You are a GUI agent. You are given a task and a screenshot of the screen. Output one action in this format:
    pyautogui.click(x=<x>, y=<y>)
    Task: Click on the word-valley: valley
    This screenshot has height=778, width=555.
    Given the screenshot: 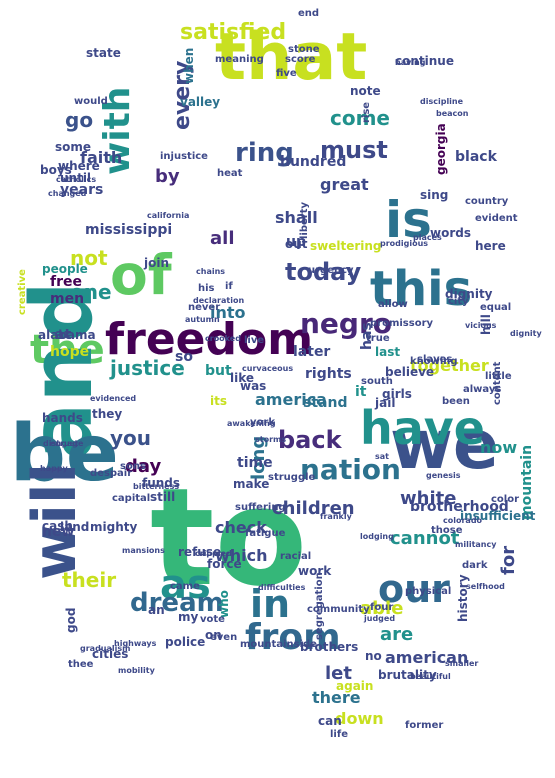 What is the action you would take?
    pyautogui.click(x=200, y=102)
    